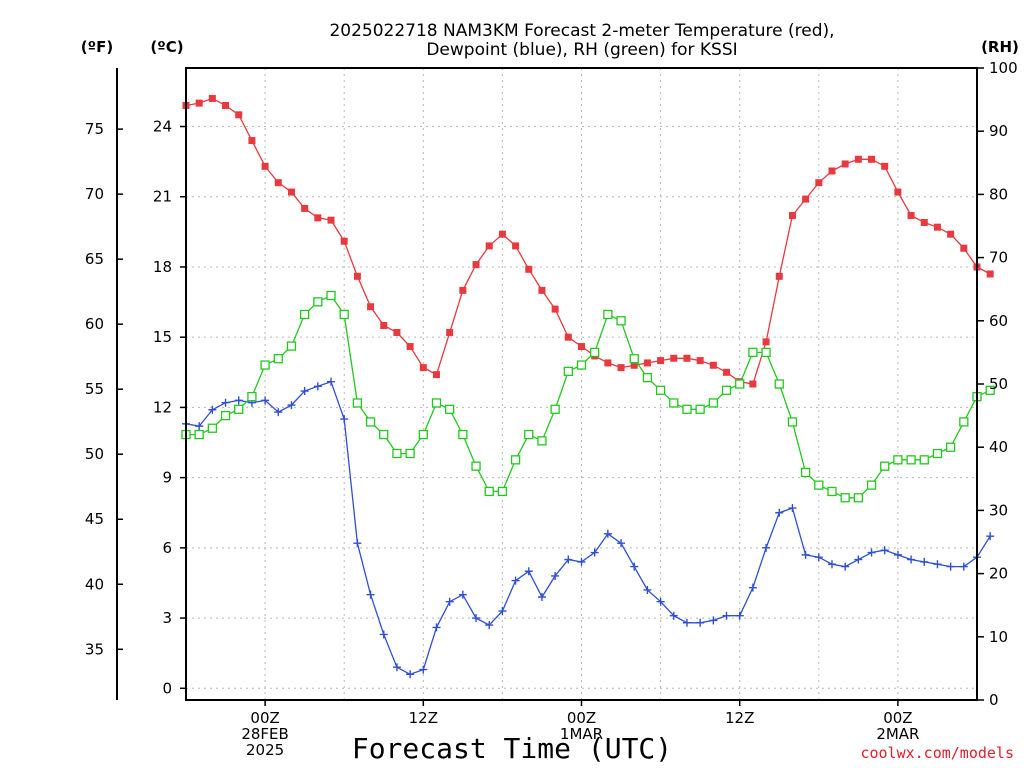  What do you see at coordinates (94, 389) in the screenshot?
I see `fahrenheit-tick-label: 55` at bounding box center [94, 389].